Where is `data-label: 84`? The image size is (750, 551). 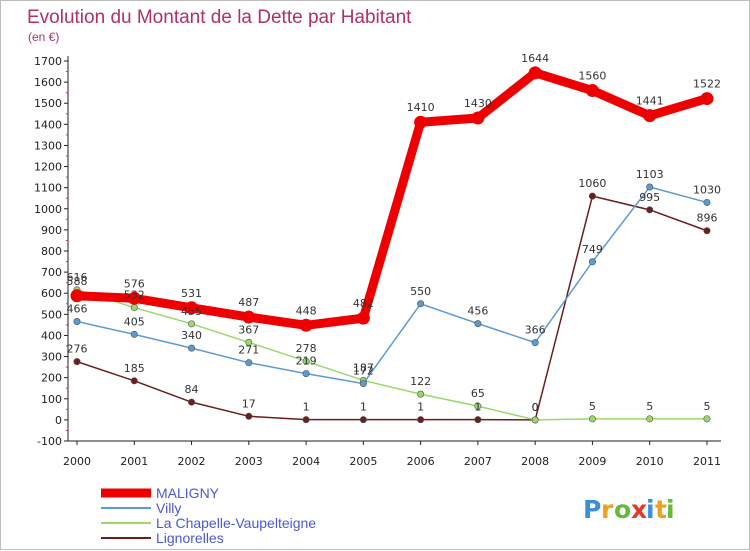
data-label: 84 is located at coordinates (192, 389).